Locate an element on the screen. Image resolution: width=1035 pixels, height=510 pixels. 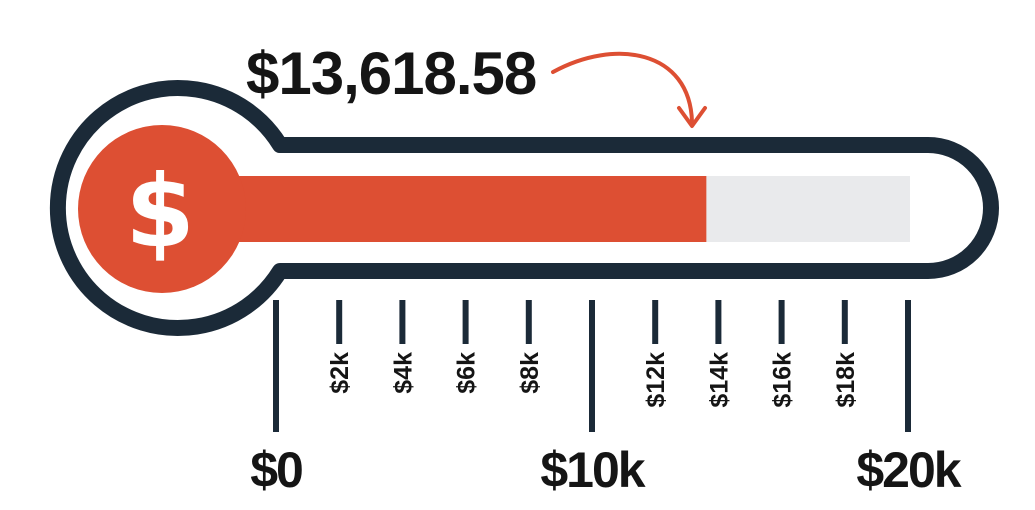
minor-tick-label: $2k is located at coordinates (340, 373).